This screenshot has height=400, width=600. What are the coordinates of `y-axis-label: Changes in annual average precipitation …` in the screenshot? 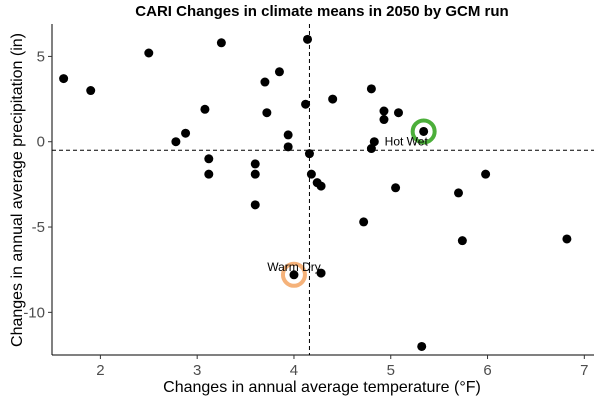 It's located at (17, 190).